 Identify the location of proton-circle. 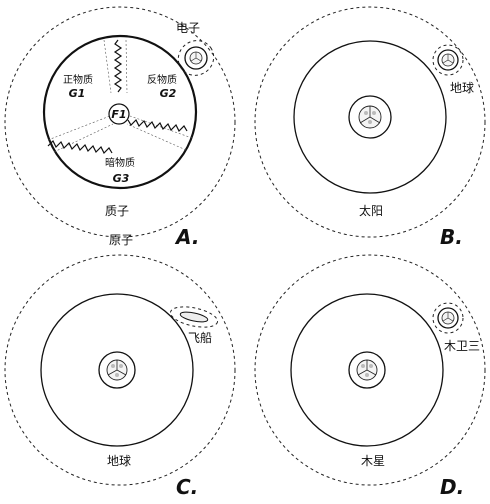
(120, 112).